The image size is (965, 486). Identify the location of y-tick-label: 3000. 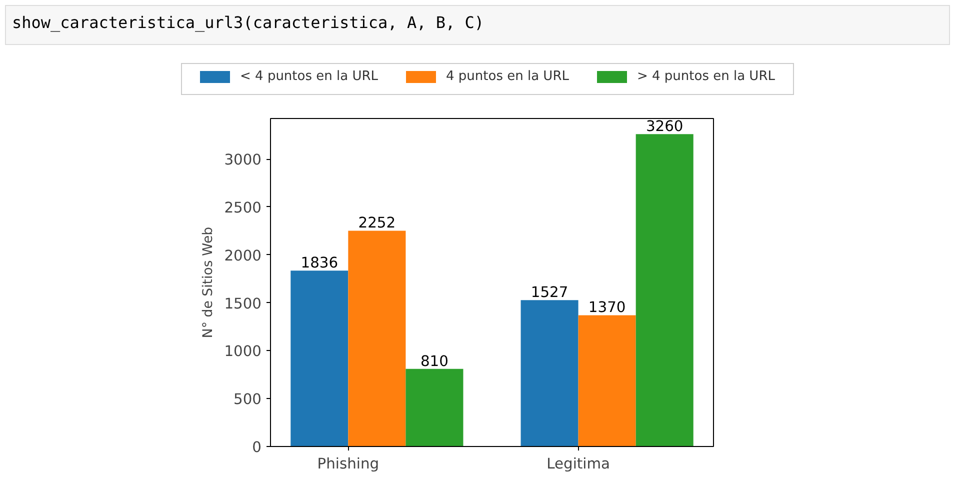
(243, 160).